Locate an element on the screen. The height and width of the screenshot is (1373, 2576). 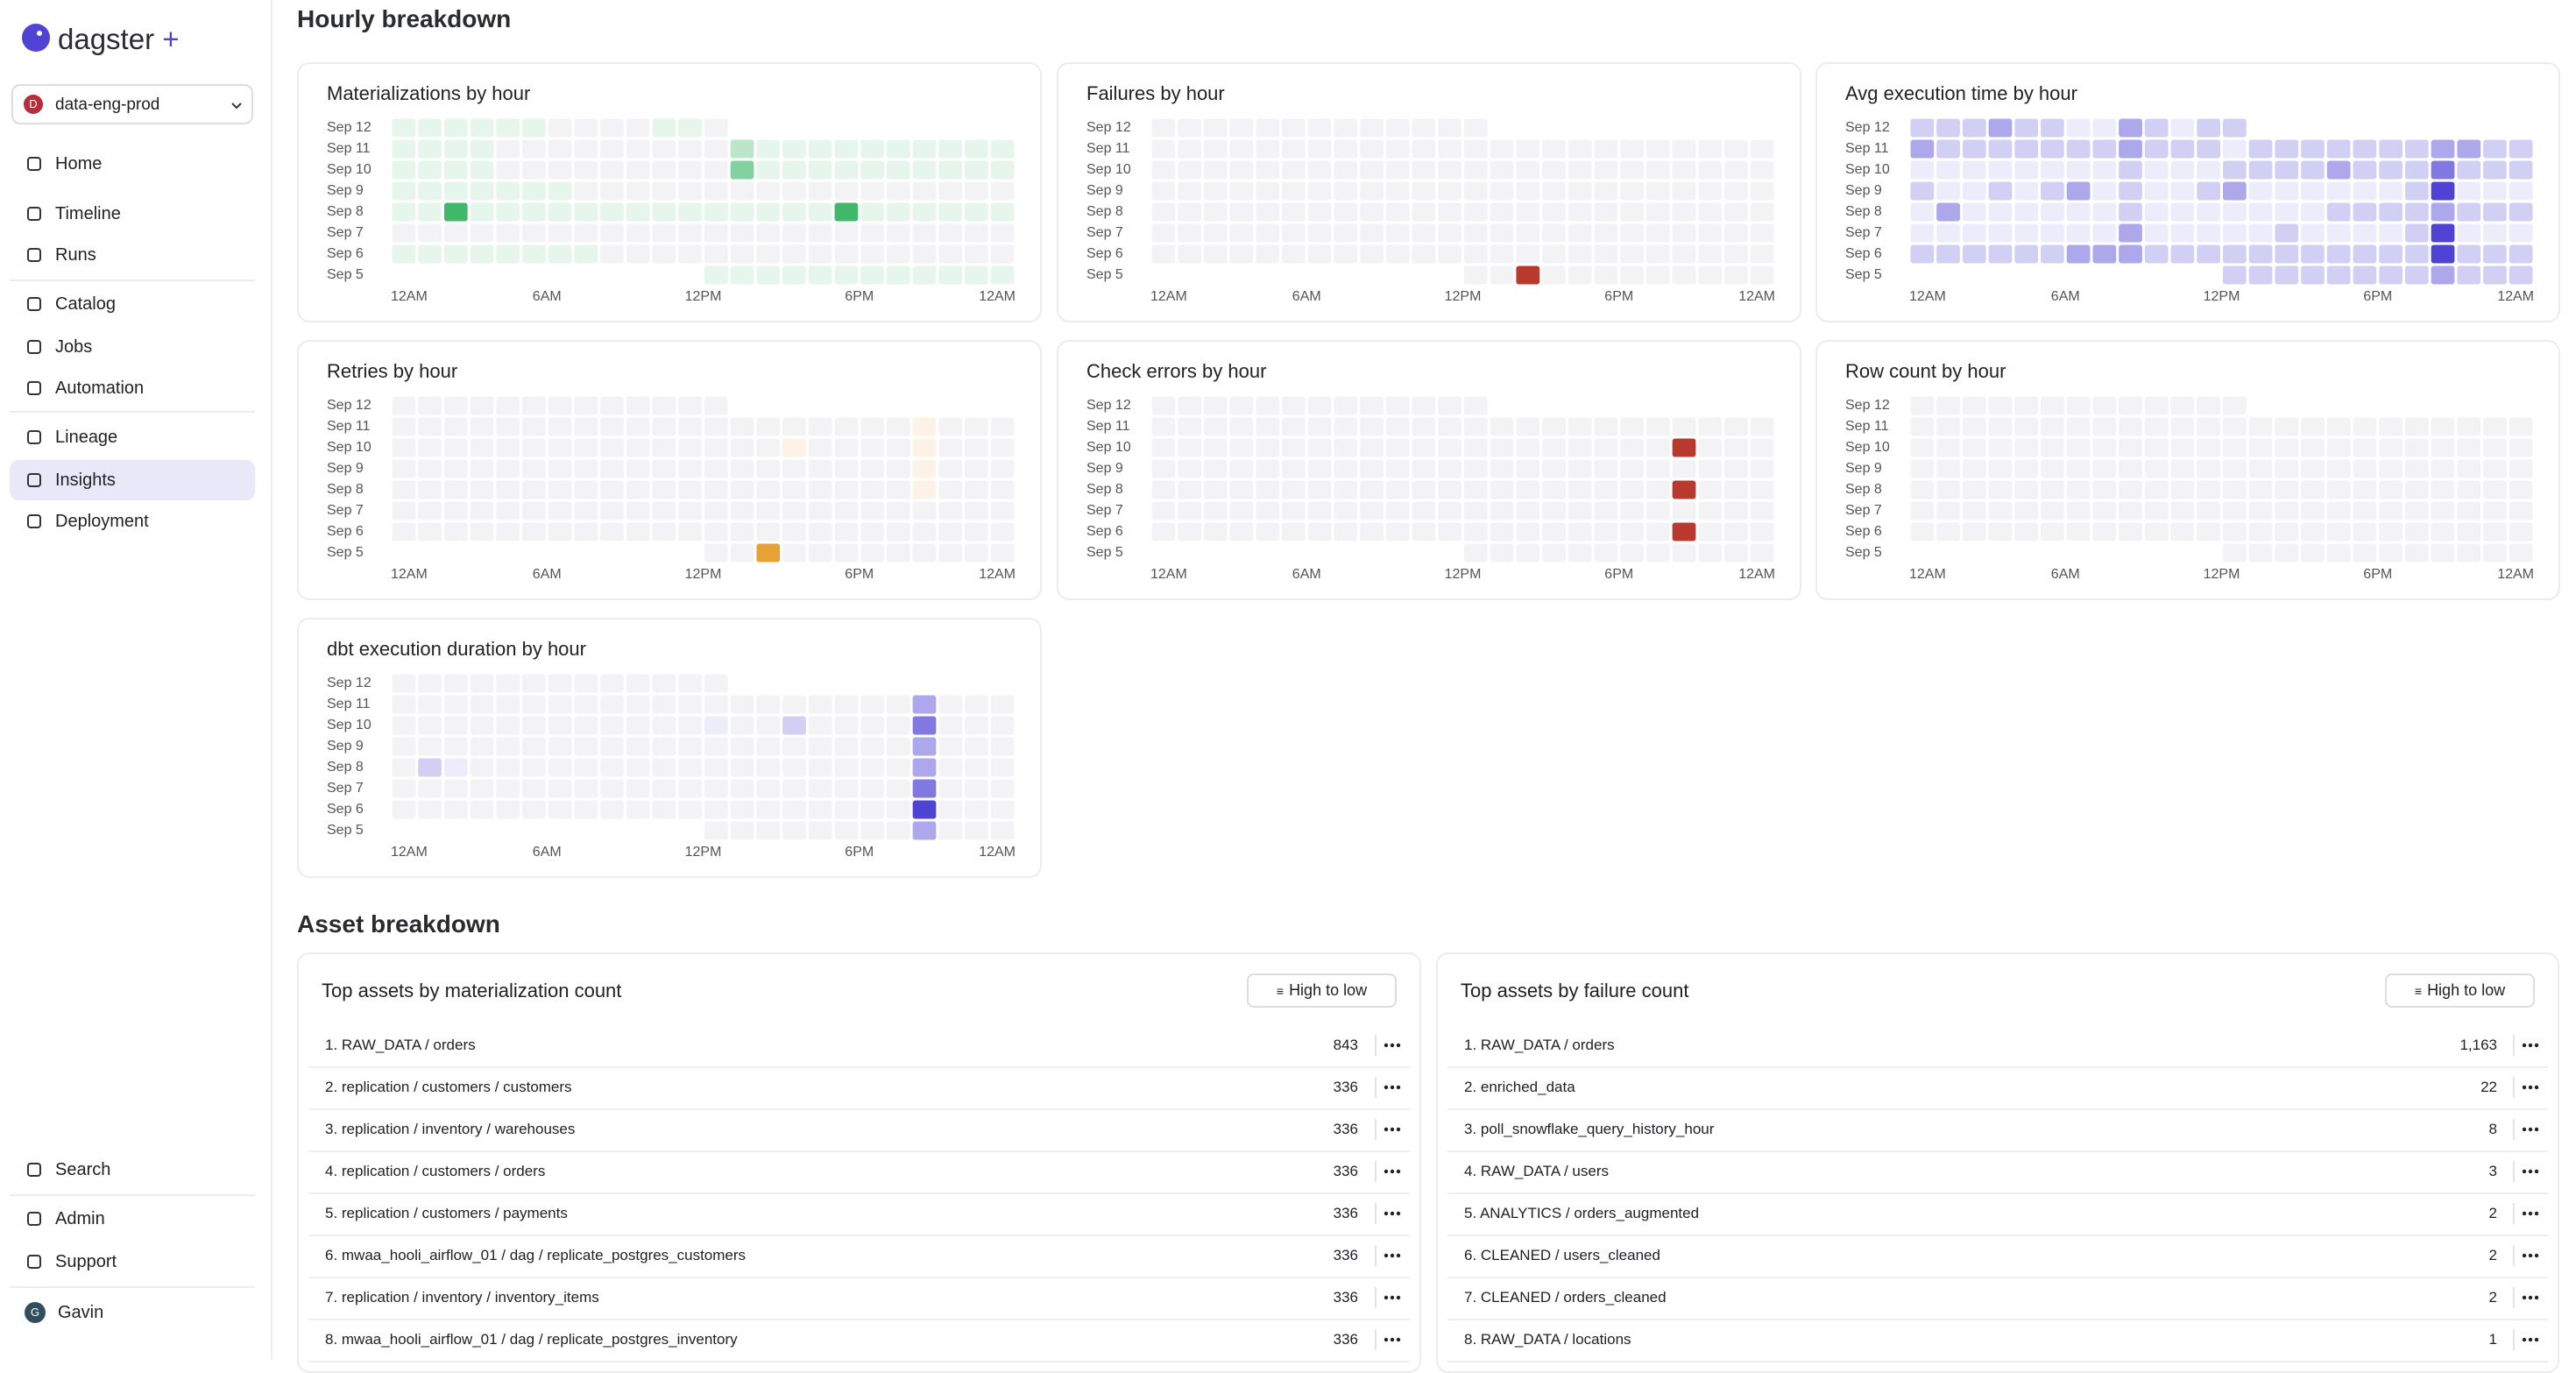
nav-item: Runs is located at coordinates (132, 255).